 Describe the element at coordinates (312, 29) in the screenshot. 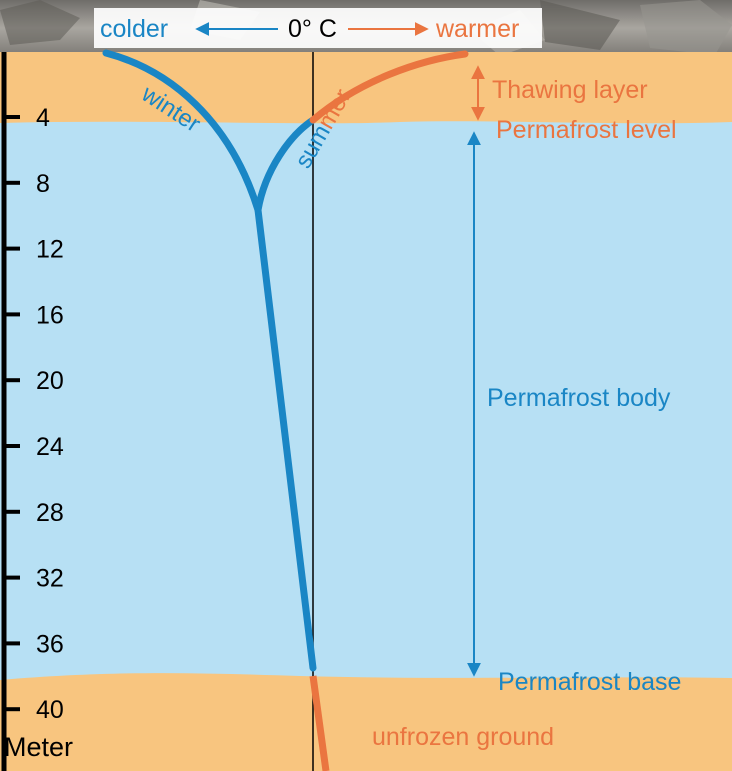

I see `zero-degree-label: 0° C` at that location.